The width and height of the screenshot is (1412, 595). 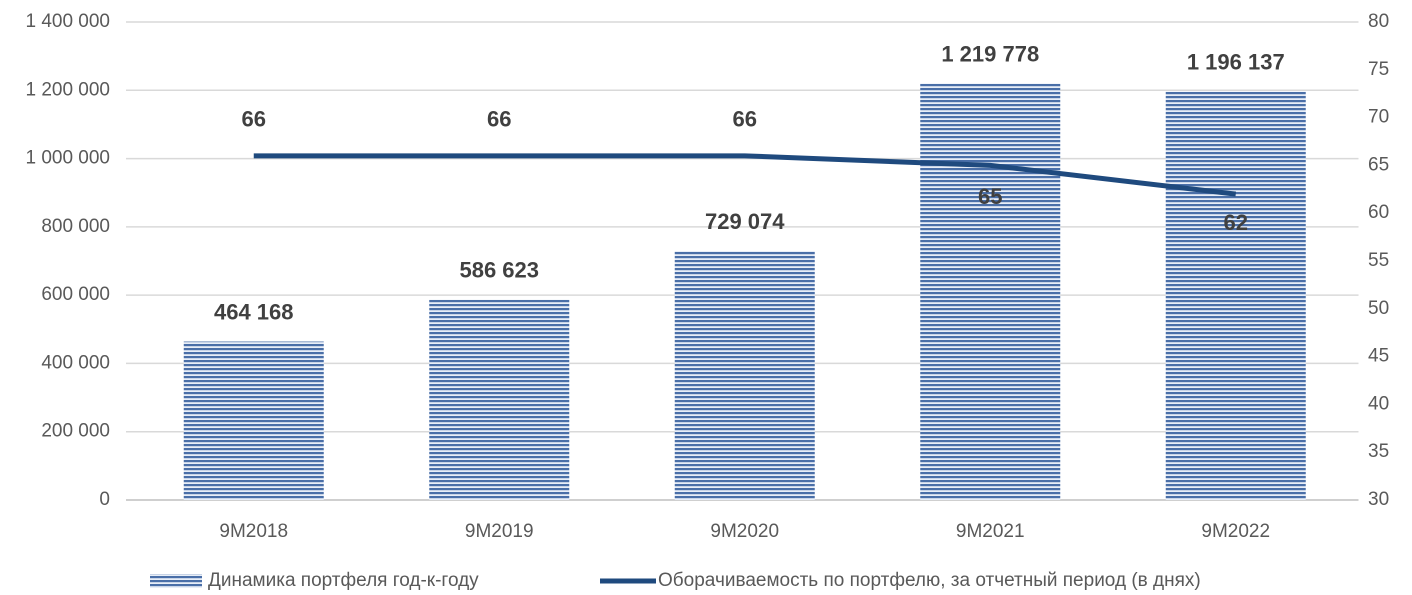 What do you see at coordinates (1378, 260) in the screenshot?
I see `y2-tick-label: 55` at bounding box center [1378, 260].